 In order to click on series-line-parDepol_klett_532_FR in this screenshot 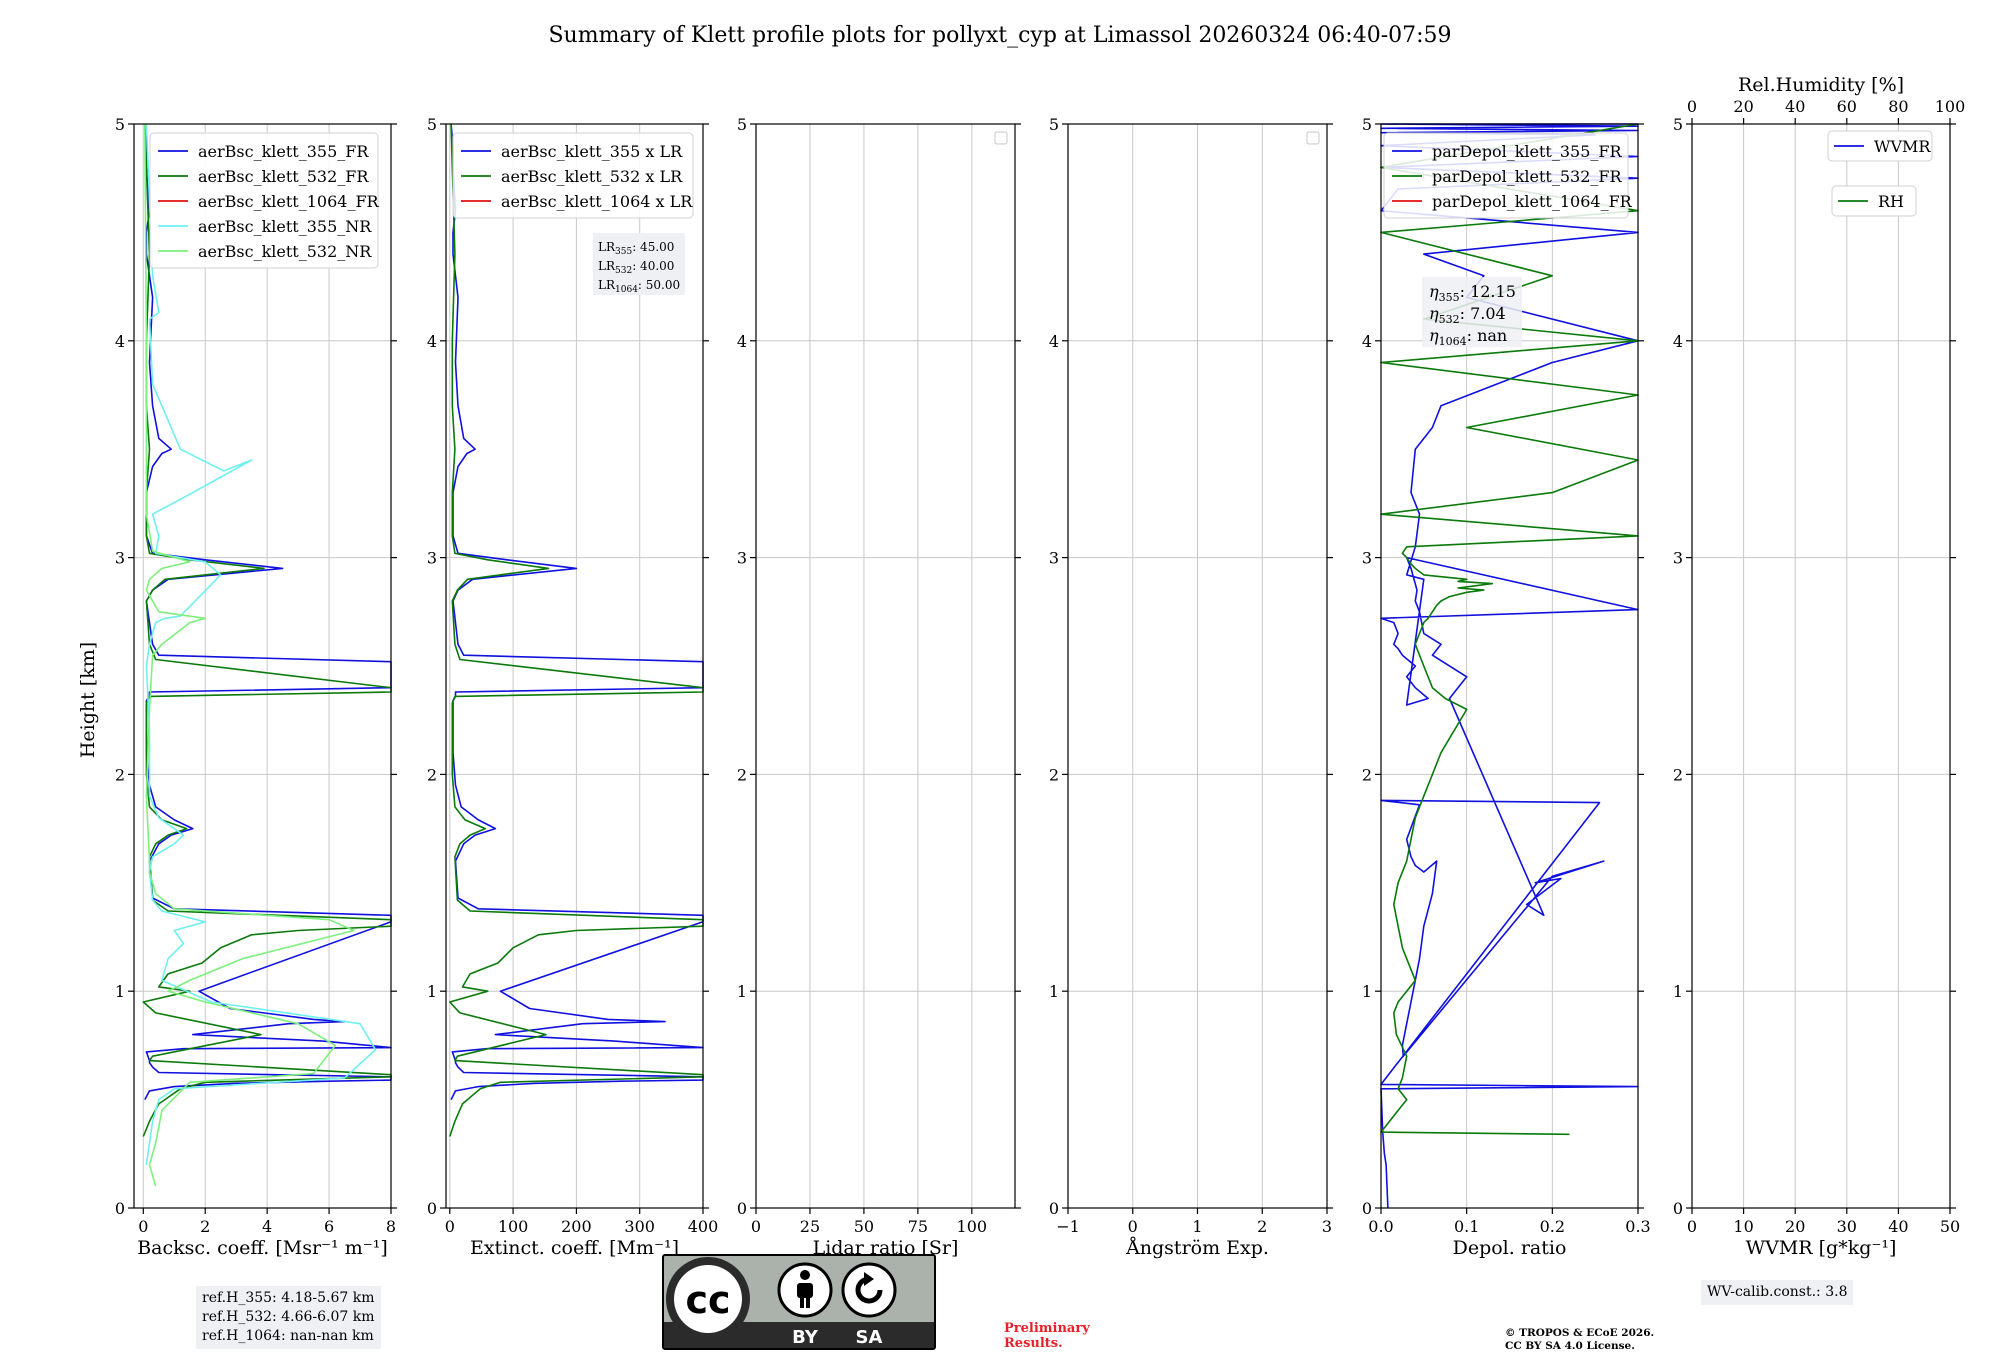, I will do `click(1509, 629)`.